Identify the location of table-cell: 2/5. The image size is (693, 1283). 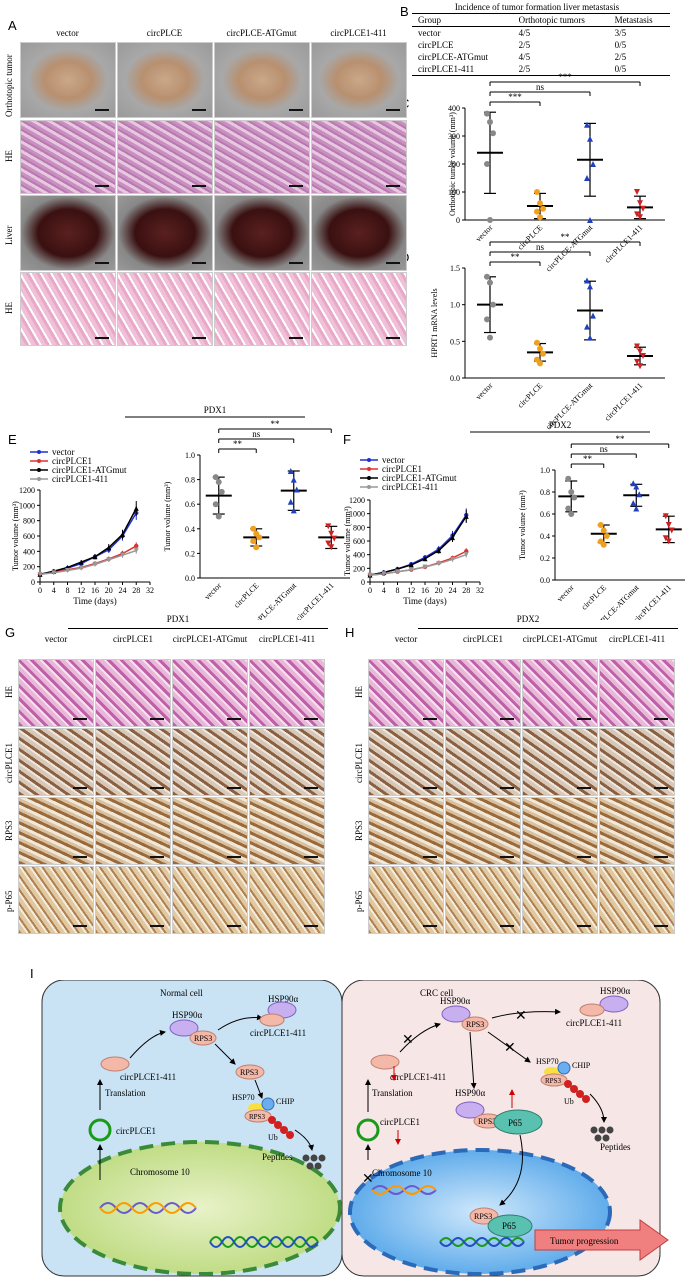
(524, 69).